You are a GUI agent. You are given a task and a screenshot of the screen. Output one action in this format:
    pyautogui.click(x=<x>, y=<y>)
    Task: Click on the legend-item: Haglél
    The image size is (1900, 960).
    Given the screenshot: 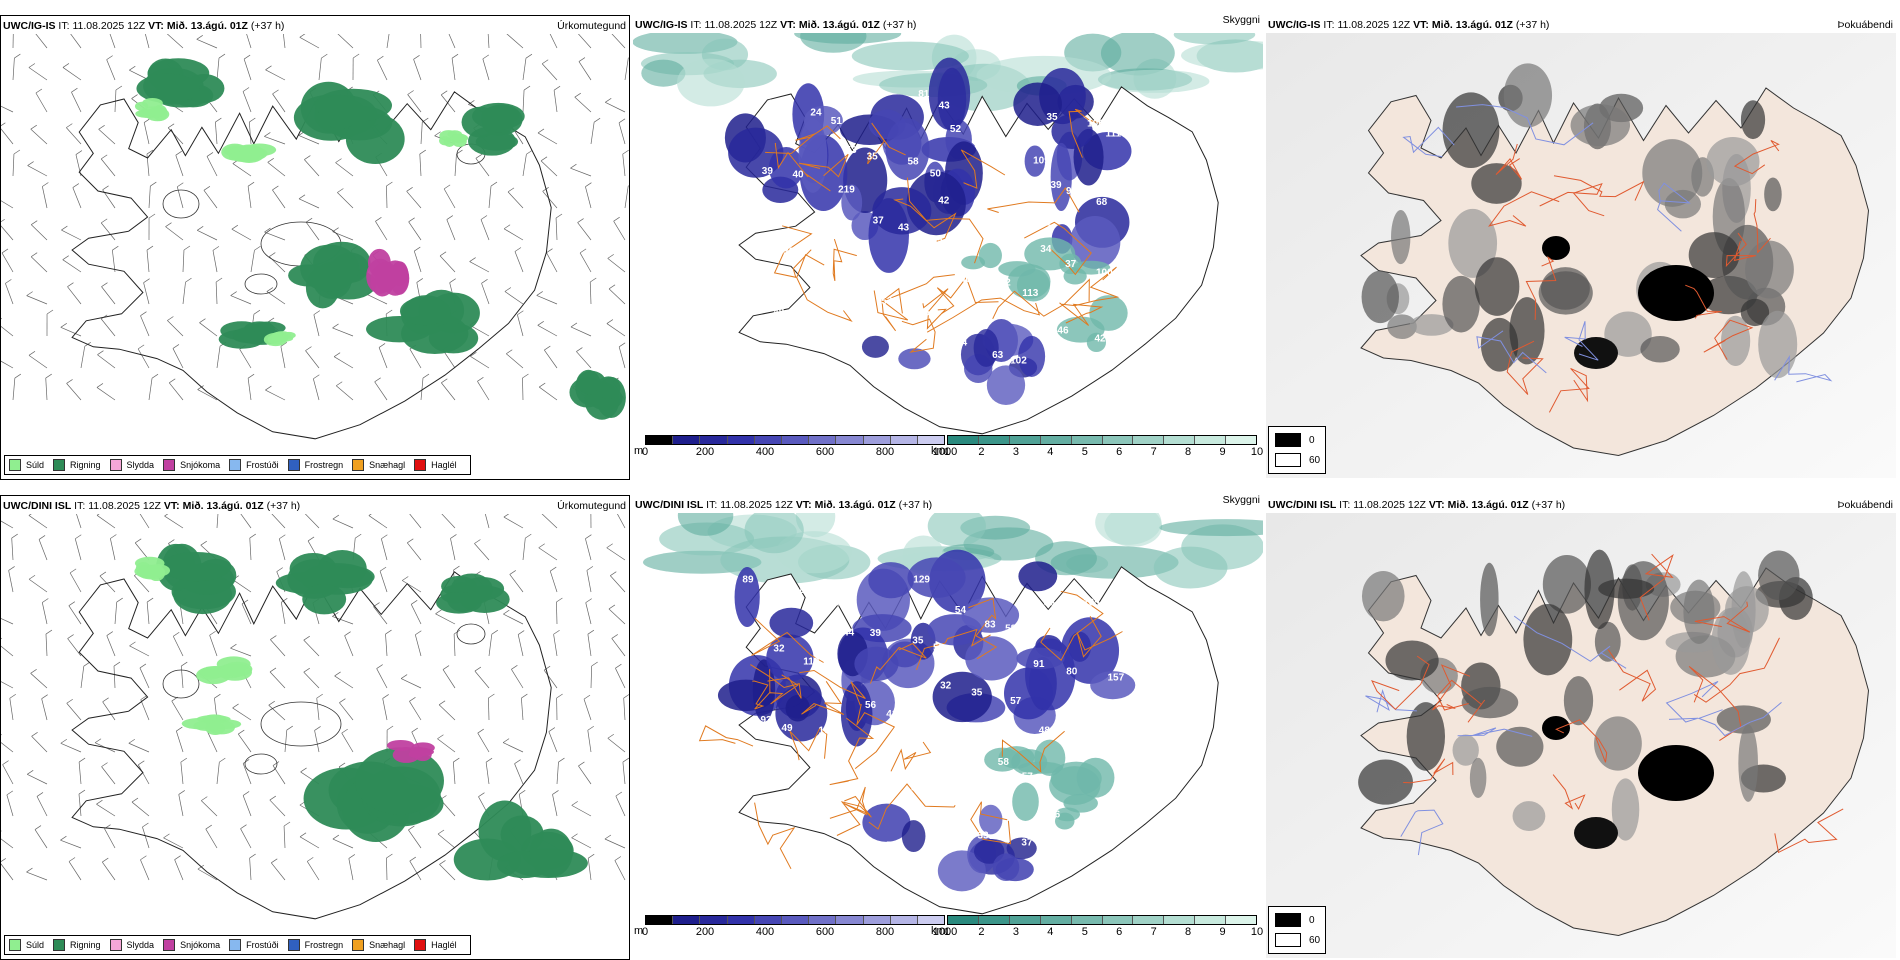 What is the action you would take?
    pyautogui.click(x=435, y=465)
    